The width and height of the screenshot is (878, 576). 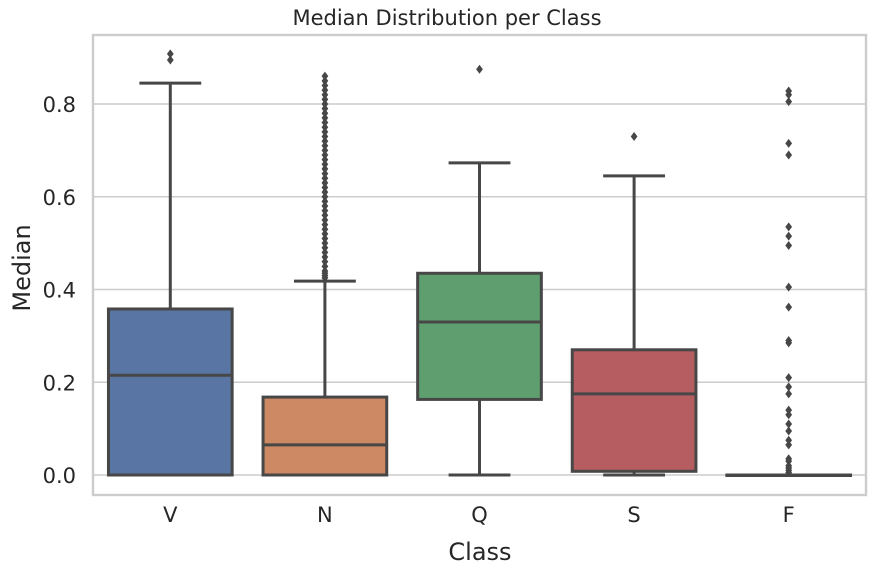 I want to click on y-tick-label: 0.8, so click(x=59, y=105).